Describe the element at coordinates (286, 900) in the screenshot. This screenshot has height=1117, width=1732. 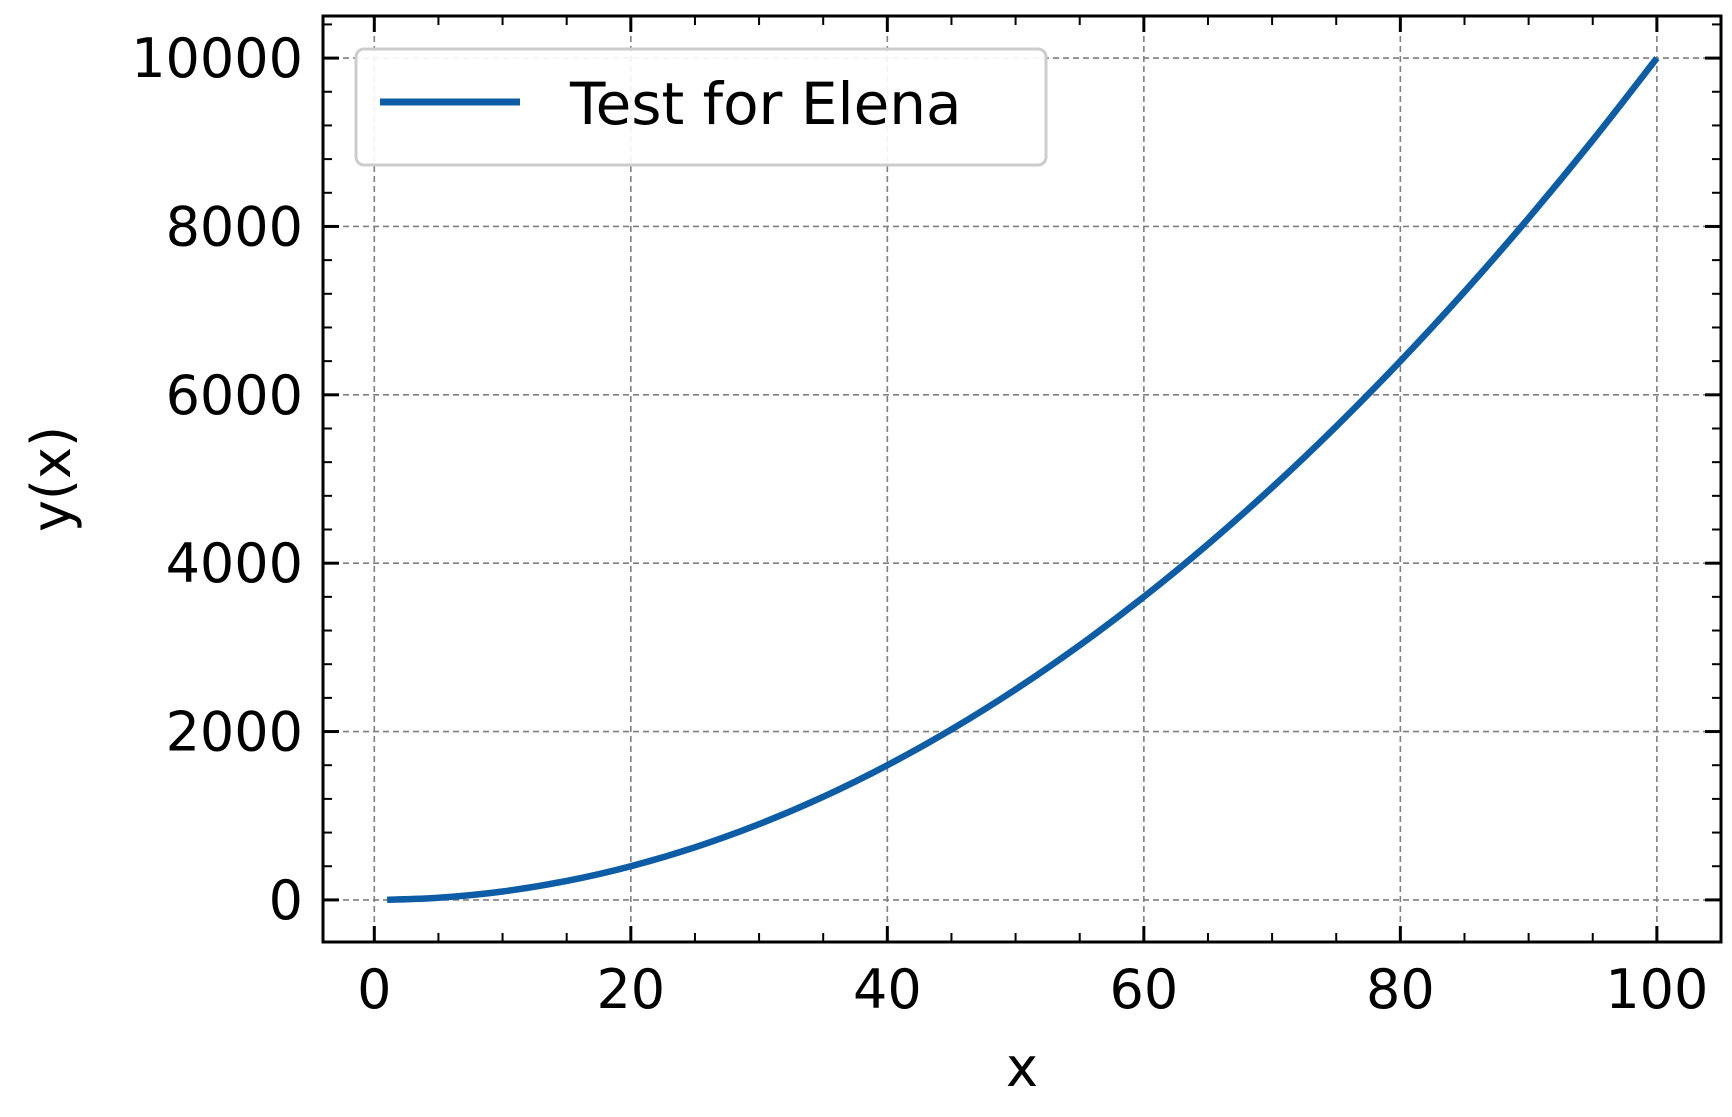
I see `y-tick-label: 0` at that location.